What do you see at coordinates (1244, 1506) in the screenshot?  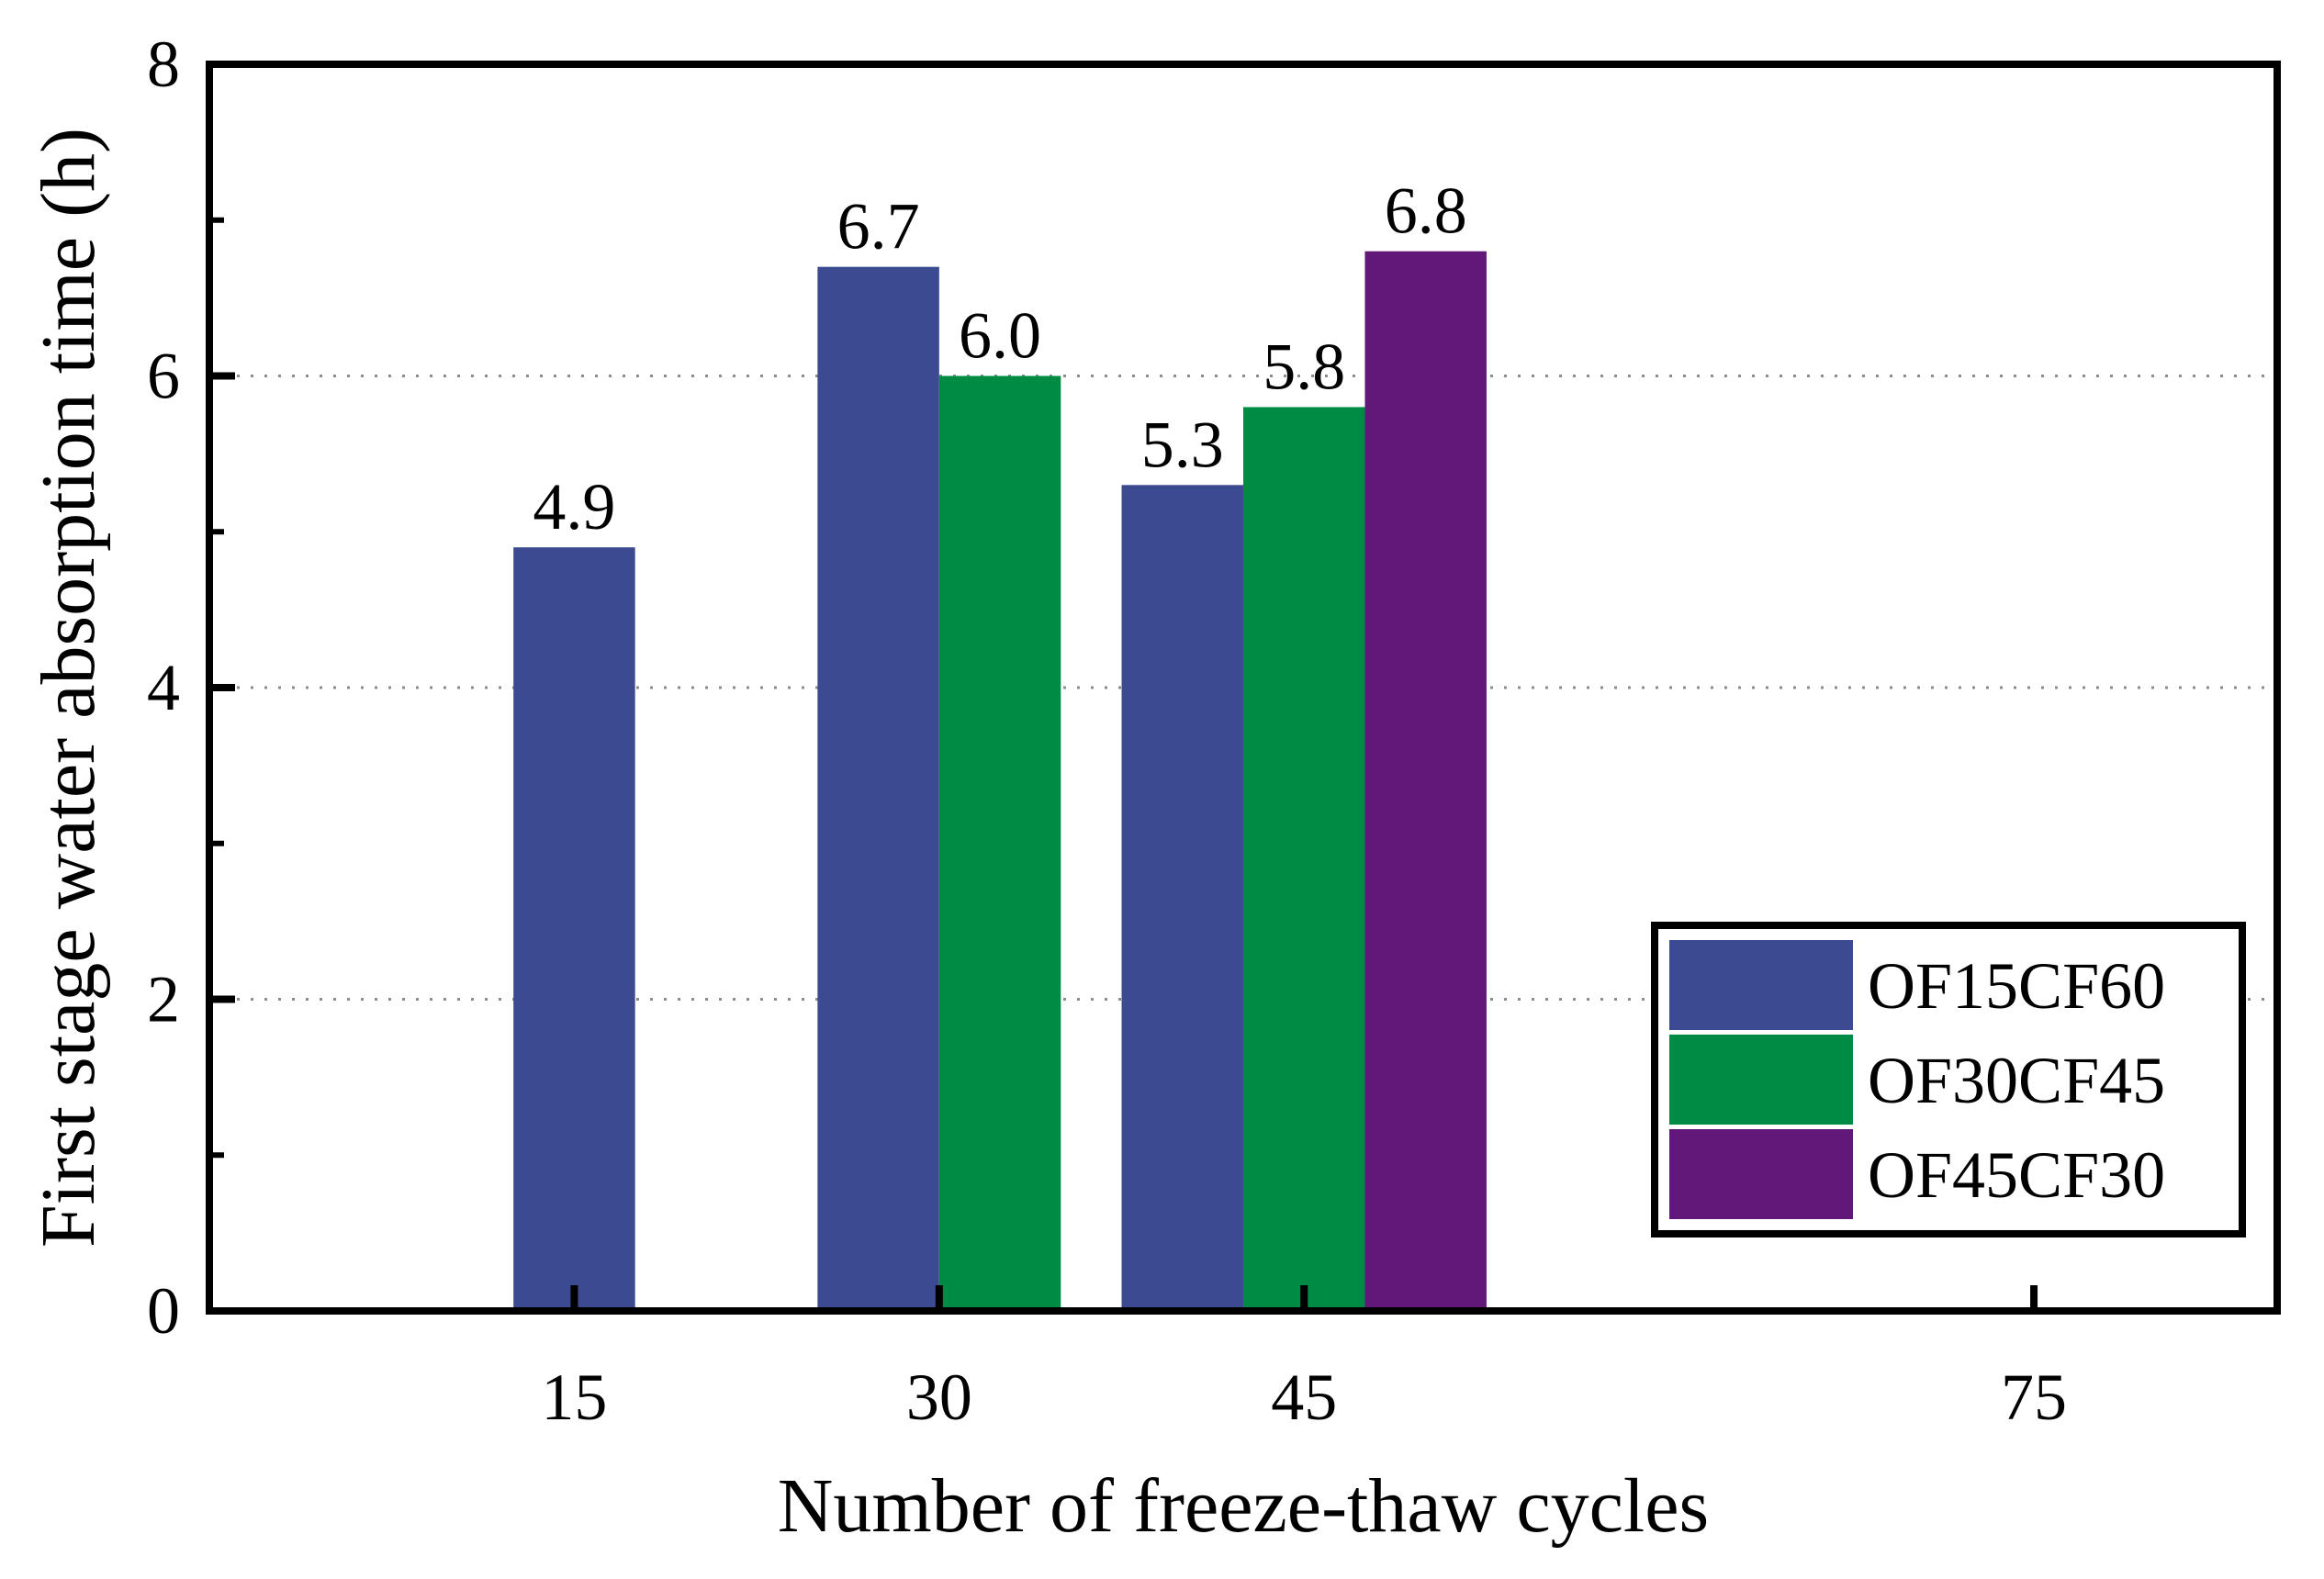 I see `x-axis-title: Number of freeze-thaw cycles` at bounding box center [1244, 1506].